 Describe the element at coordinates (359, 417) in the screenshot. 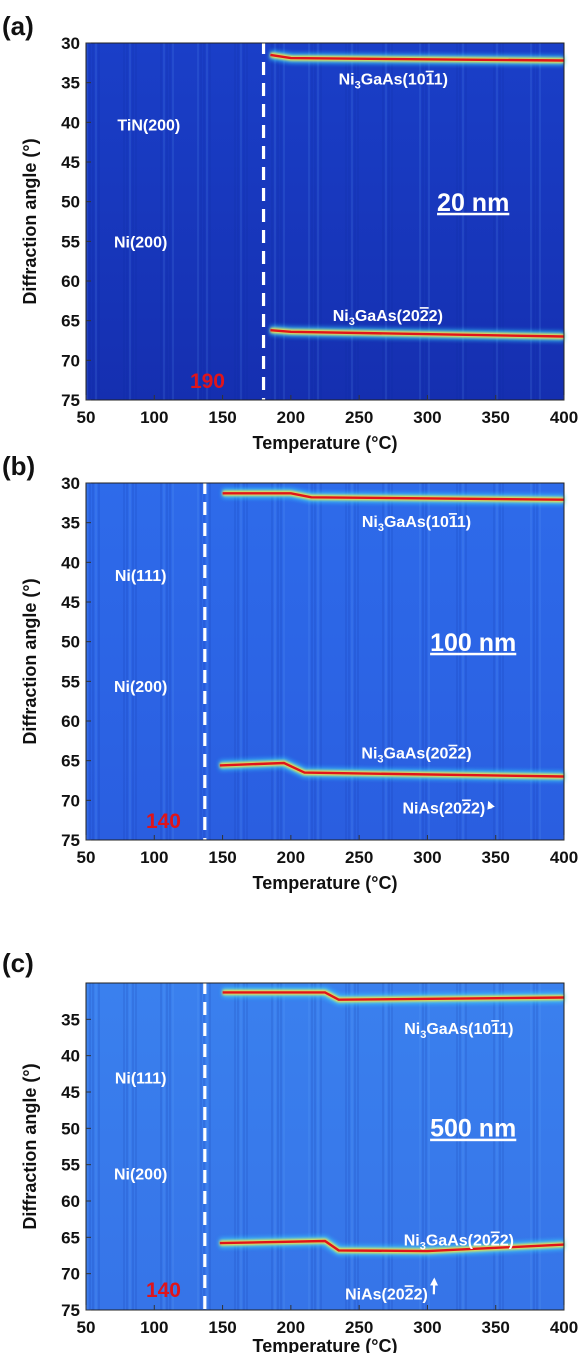

I see `x-tick-label: 250` at that location.